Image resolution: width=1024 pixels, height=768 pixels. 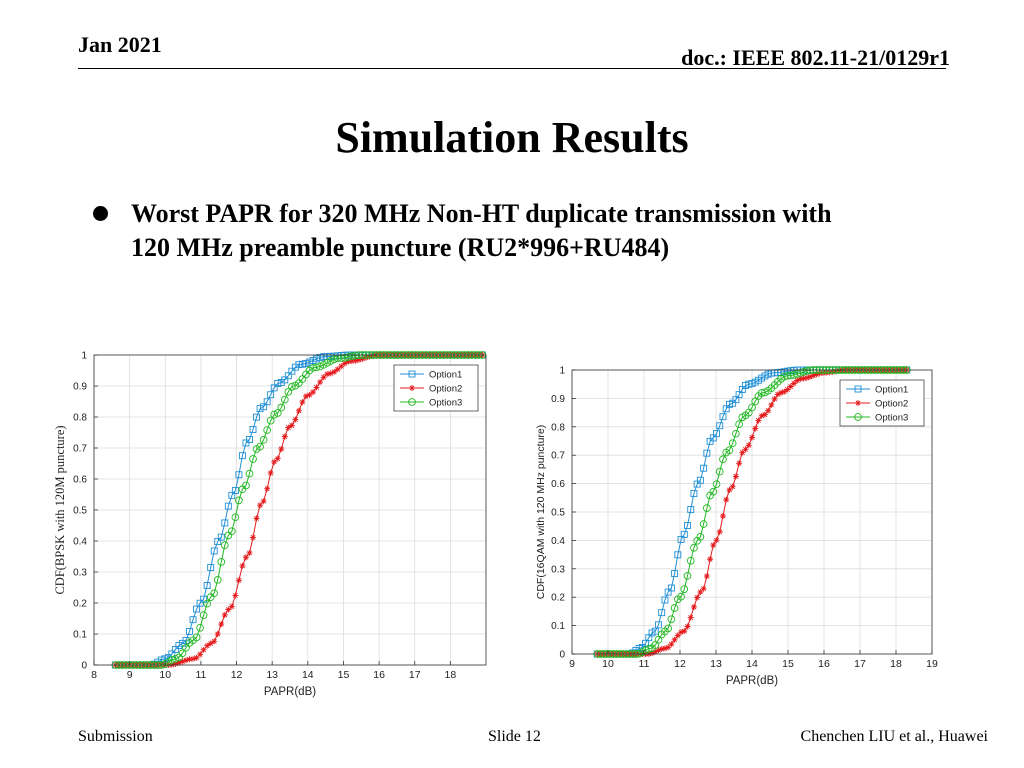 I want to click on y-tick-label-10: 1, so click(x=562, y=371).